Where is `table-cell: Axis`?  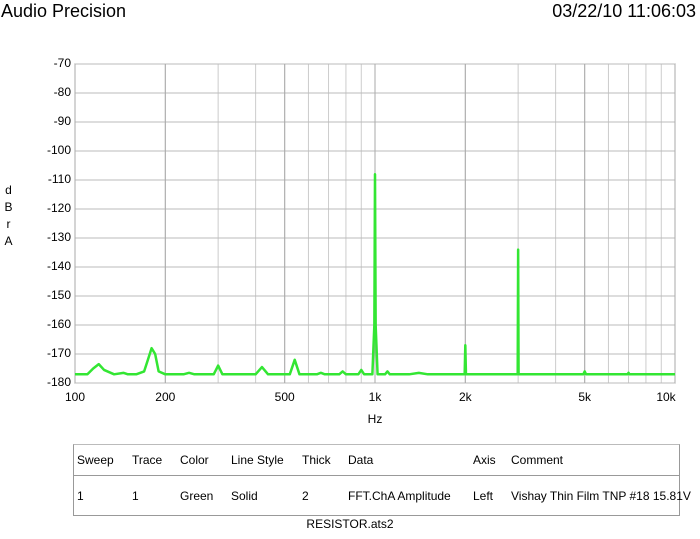
table-cell: Axis is located at coordinates (488, 460).